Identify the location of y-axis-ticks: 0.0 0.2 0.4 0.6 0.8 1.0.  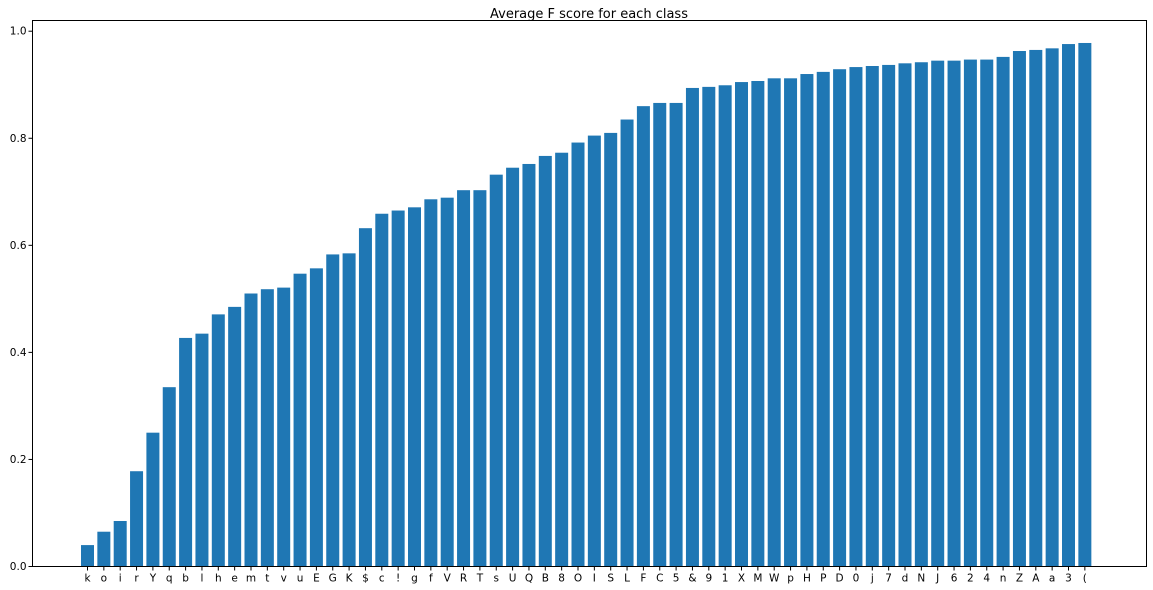
(21, 299).